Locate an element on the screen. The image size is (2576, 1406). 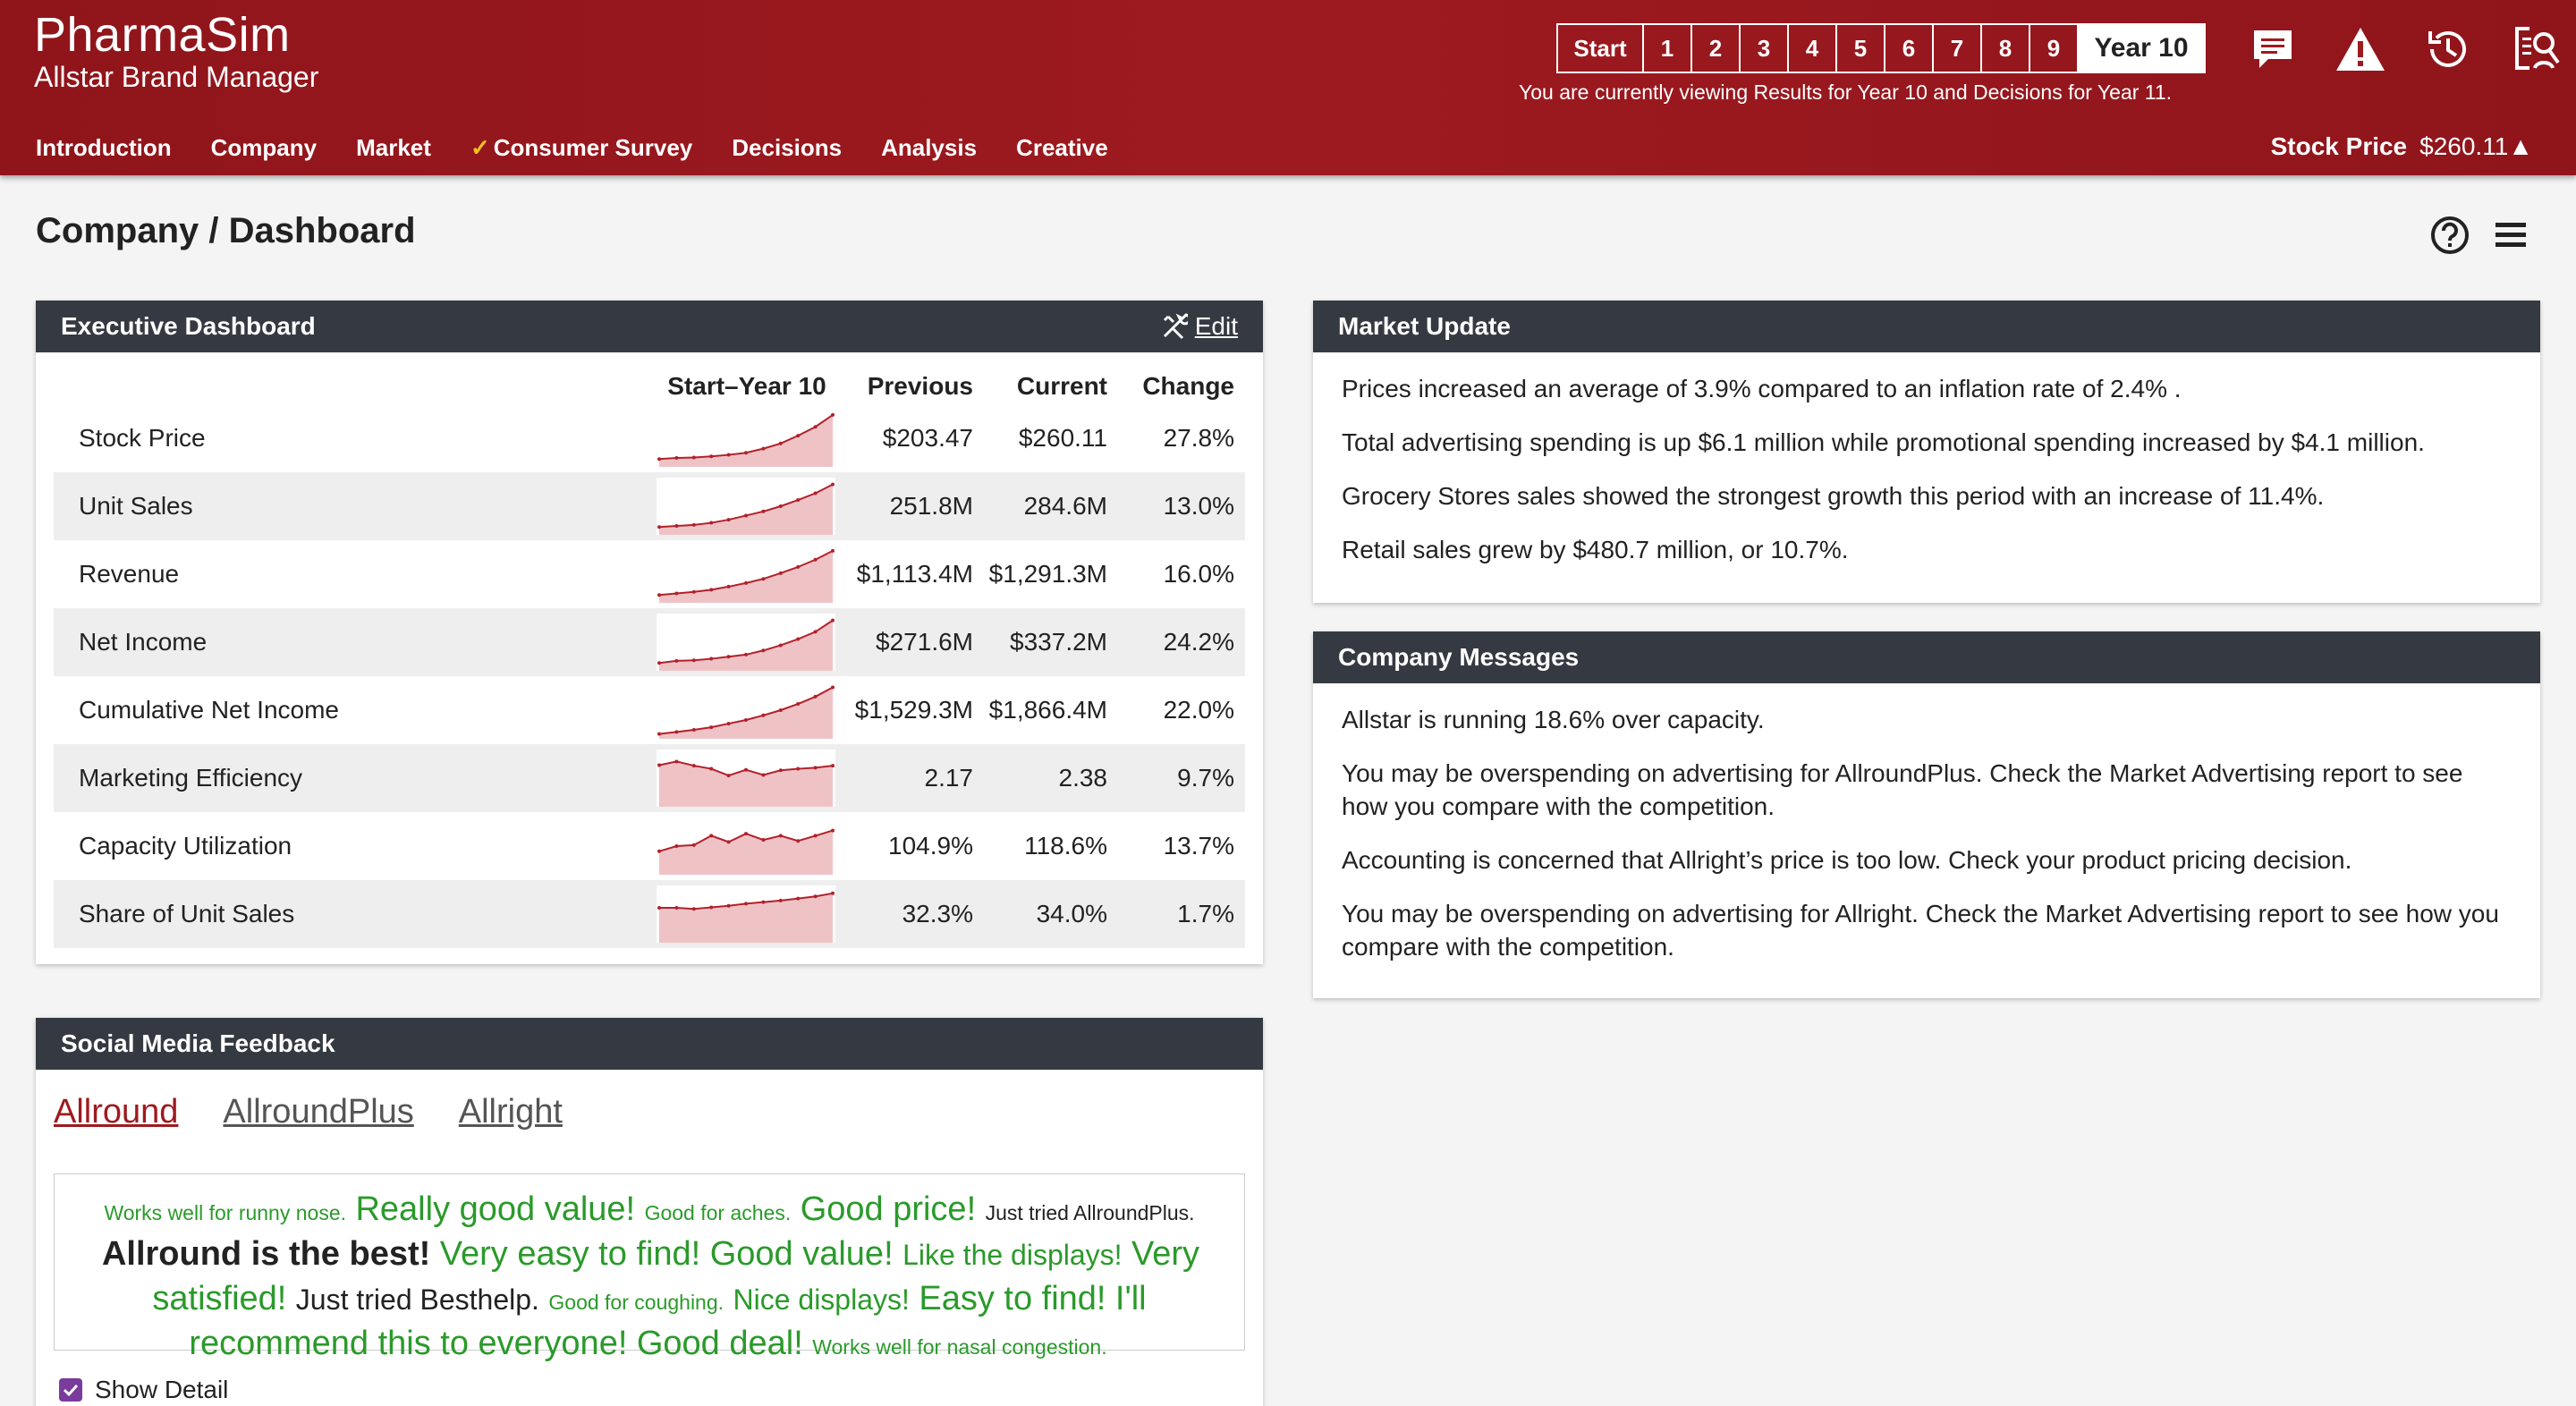
year-button: 2 is located at coordinates (1716, 49).